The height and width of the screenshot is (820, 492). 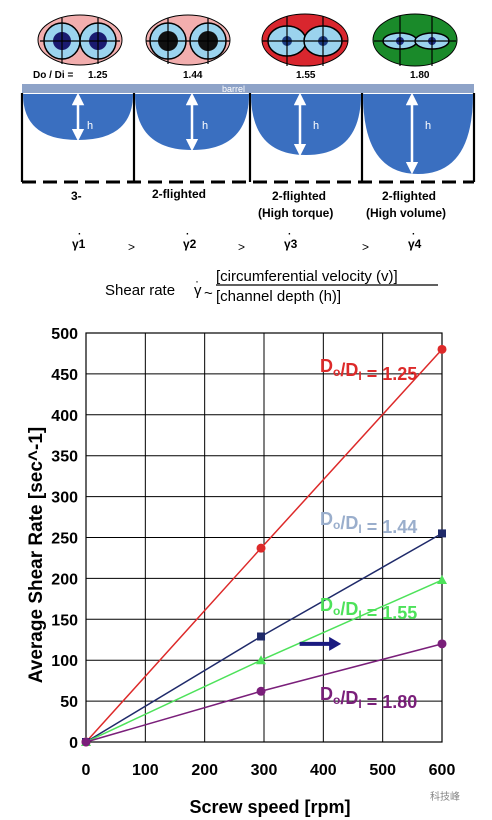 What do you see at coordinates (208, 293) in the screenshot?
I see `formula-approx: ~` at bounding box center [208, 293].